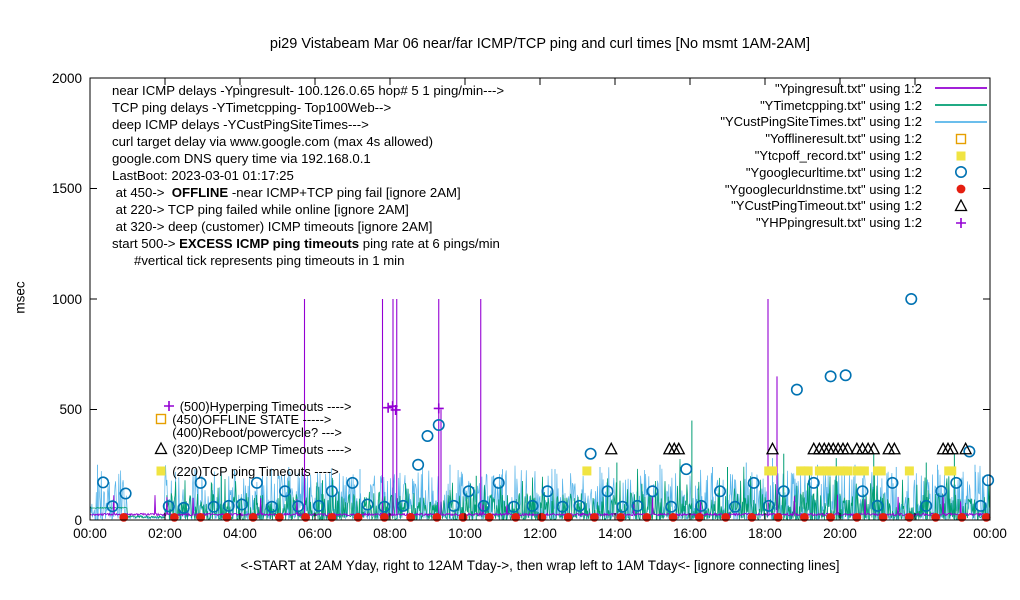  What do you see at coordinates (848, 88) in the screenshot?
I see `legend-label: "Ypingresult.txt" using 1:2` at bounding box center [848, 88].